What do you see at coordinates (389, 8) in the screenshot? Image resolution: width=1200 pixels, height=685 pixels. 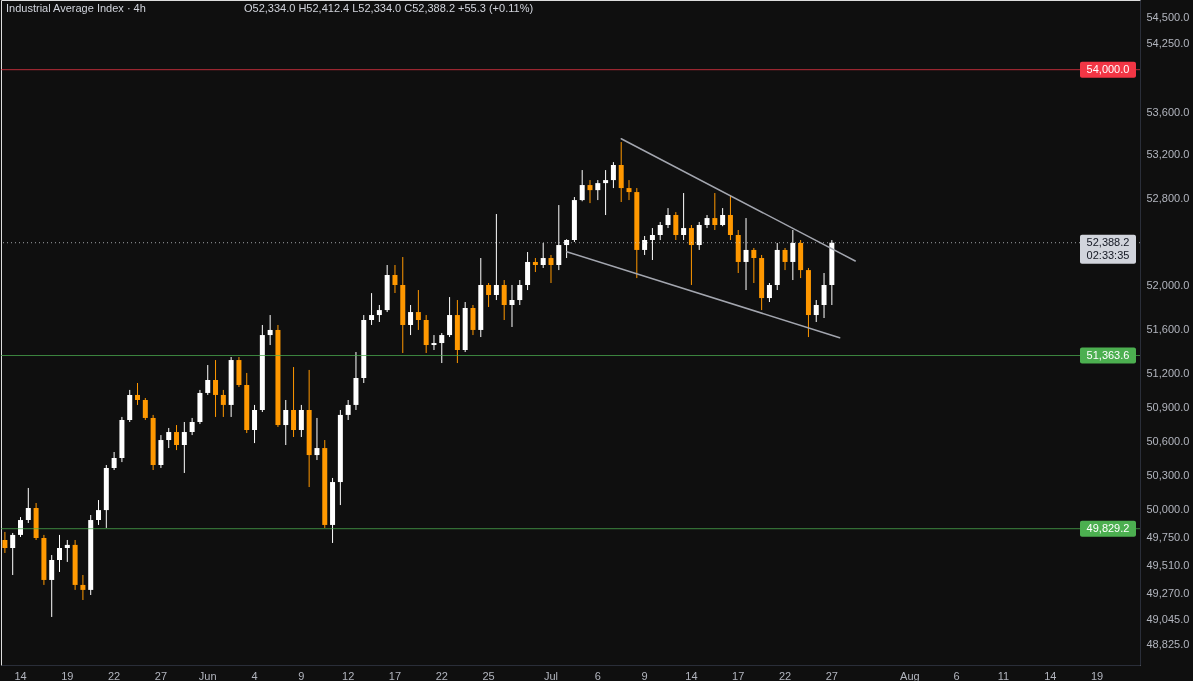 I see `annotation: O52,334.0 H52,412.4 L52,334.0 C52,388.2 +55.3 (+0.11%)` at bounding box center [389, 8].